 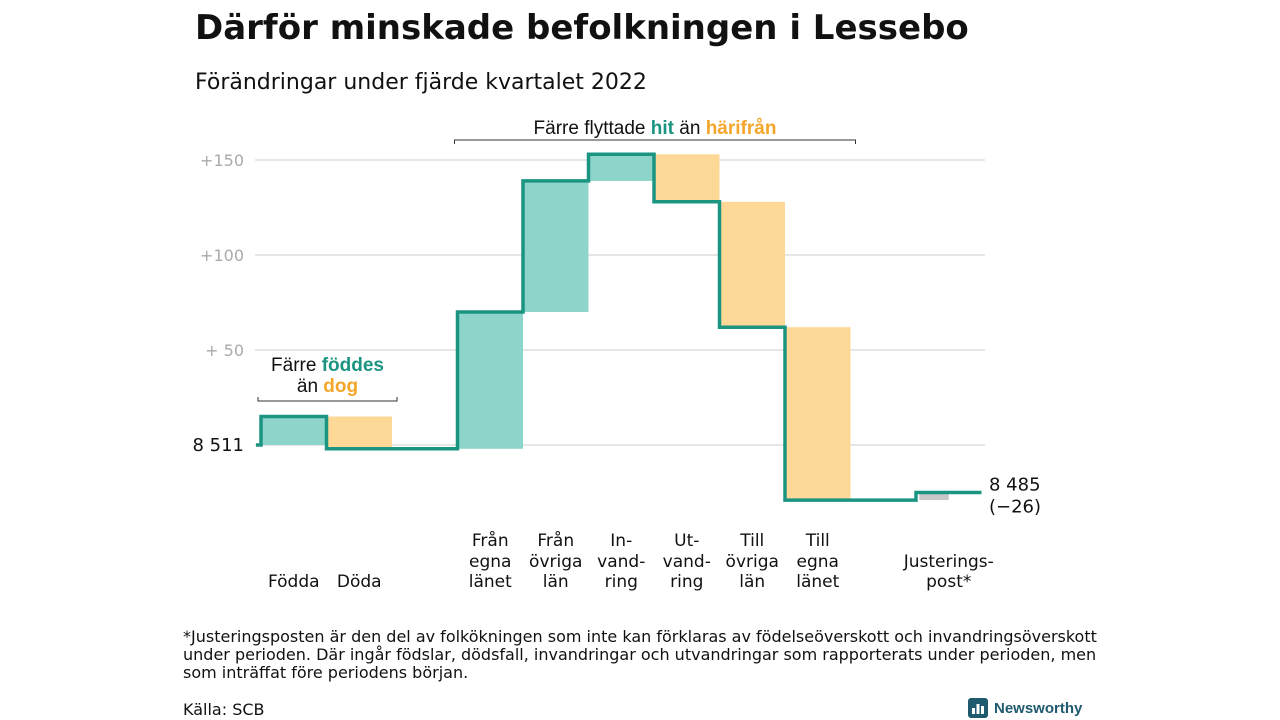 I want to click on chart-subtitle: Förändringar under fjärde kvartalet 2022, so click(x=421, y=82).